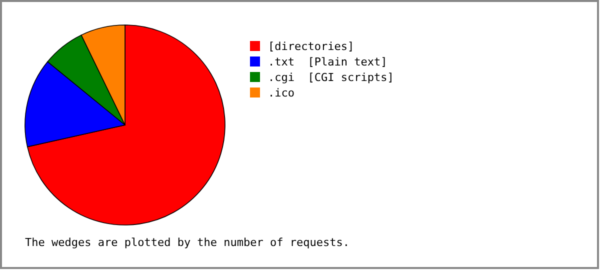  Describe the element at coordinates (328, 62) in the screenshot. I see `legend-label: .txt [Plain text]` at that location.